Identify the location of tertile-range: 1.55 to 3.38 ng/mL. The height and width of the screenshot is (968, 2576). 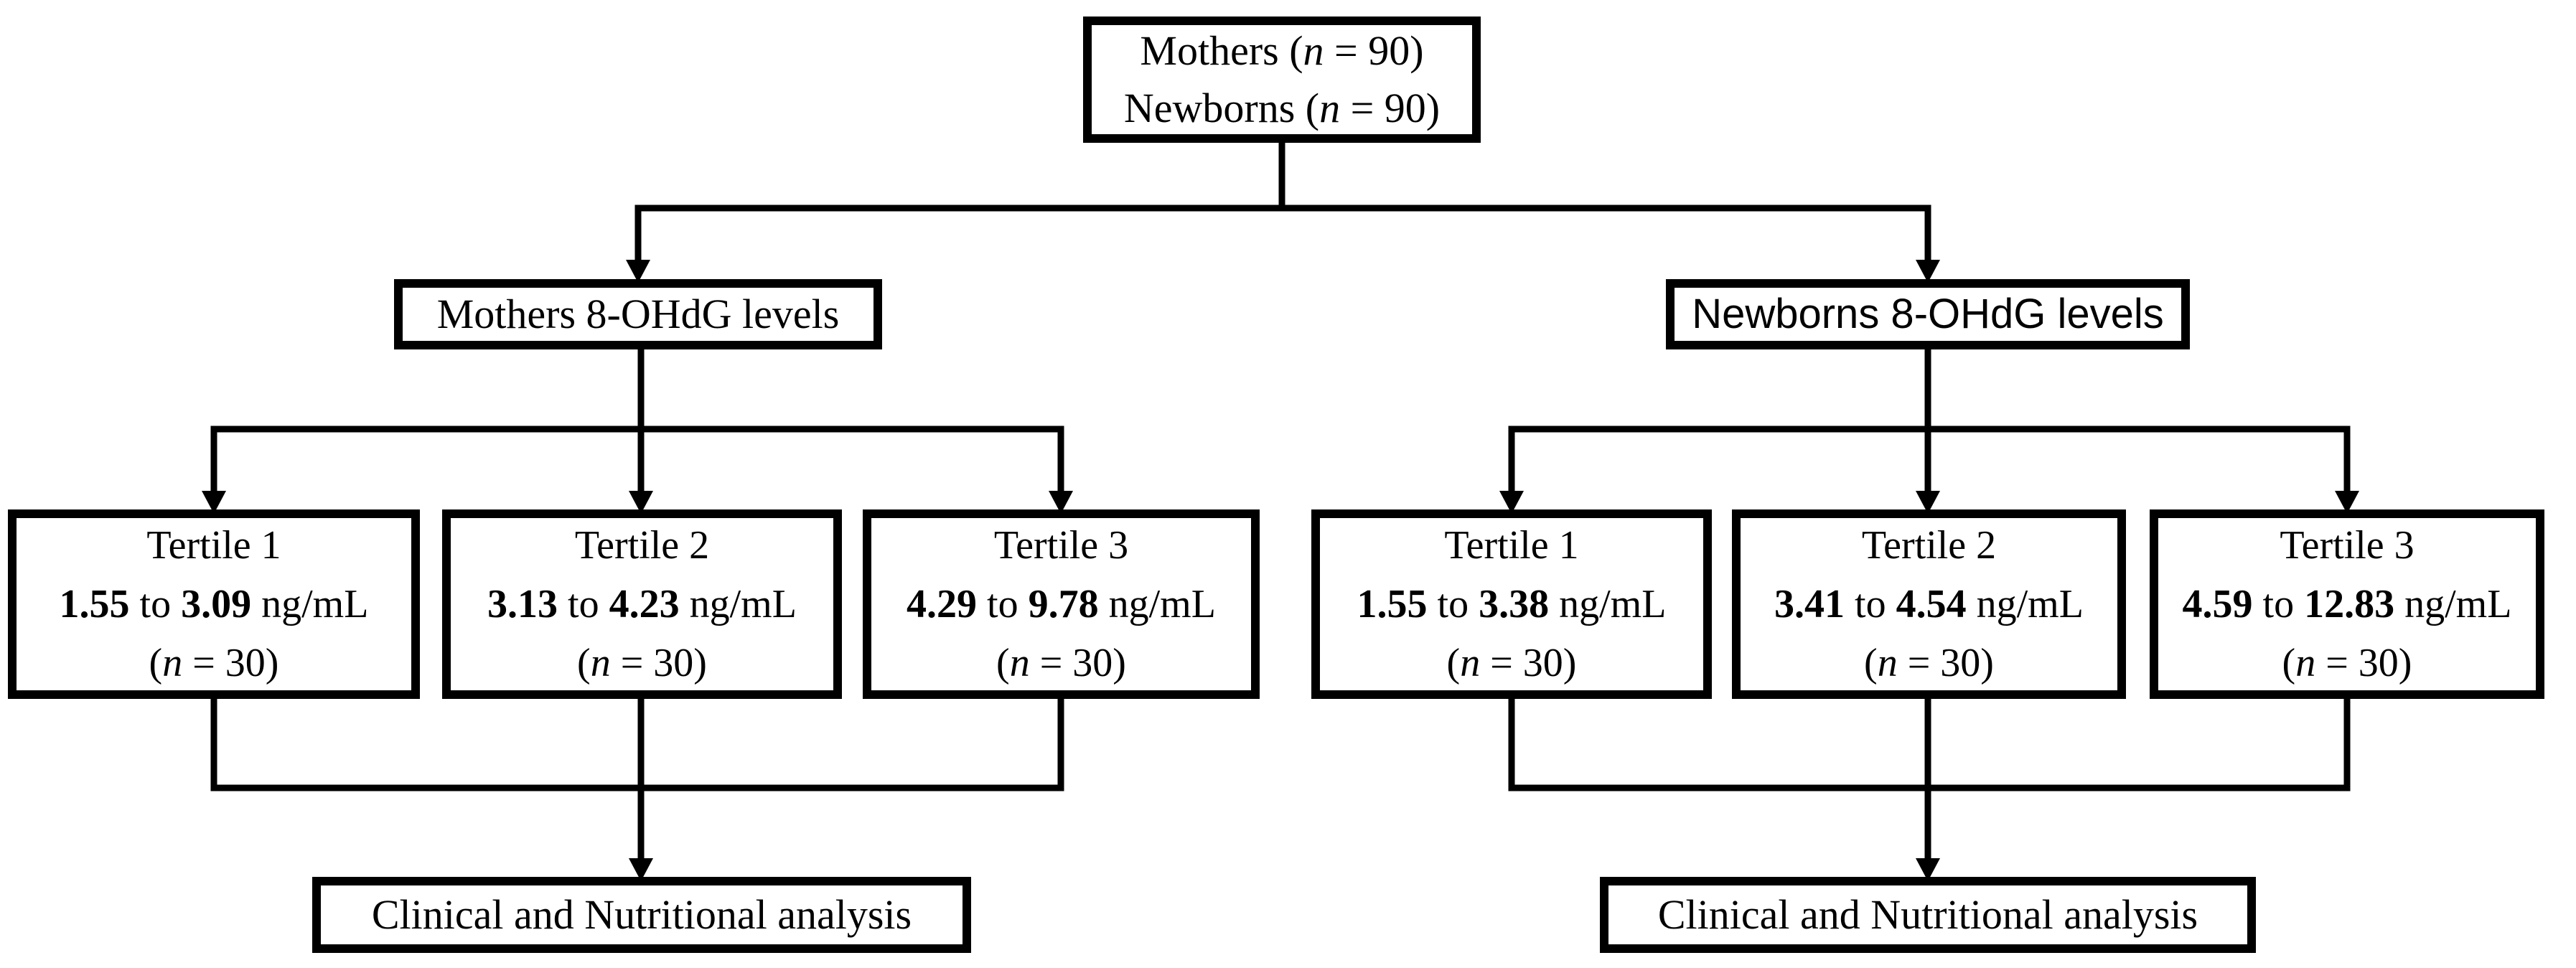
(1512, 604).